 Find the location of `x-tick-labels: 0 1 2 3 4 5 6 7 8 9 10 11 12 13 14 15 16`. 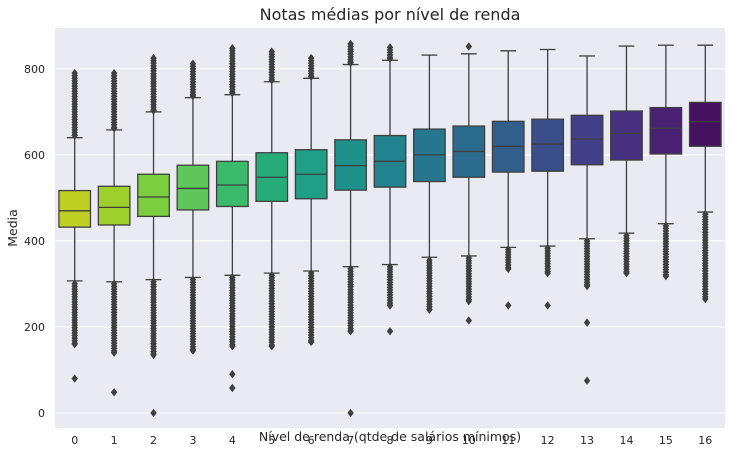

x-tick-labels: 0 1 2 3 4 5 6 7 8 9 10 11 12 13 14 15 16 is located at coordinates (391, 440).